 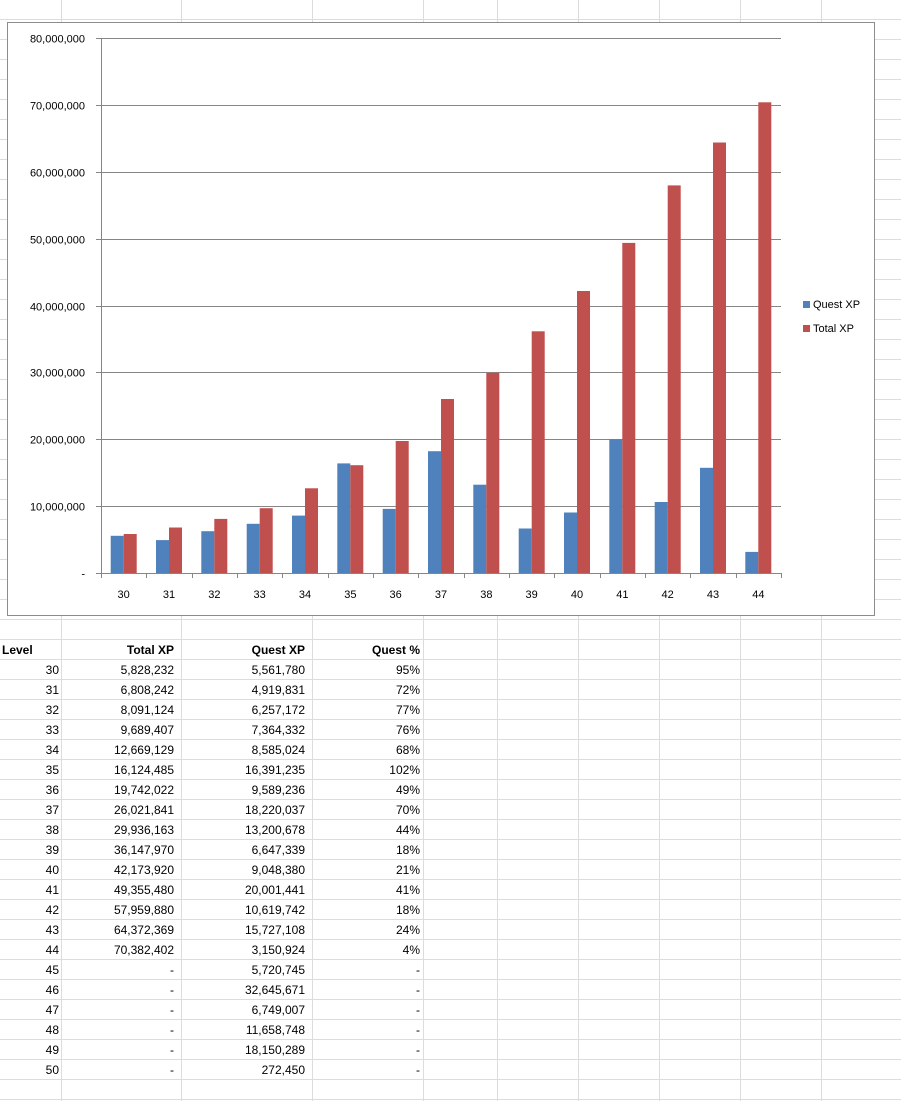 What do you see at coordinates (52, 990) in the screenshot?
I see `cell-level: 46` at bounding box center [52, 990].